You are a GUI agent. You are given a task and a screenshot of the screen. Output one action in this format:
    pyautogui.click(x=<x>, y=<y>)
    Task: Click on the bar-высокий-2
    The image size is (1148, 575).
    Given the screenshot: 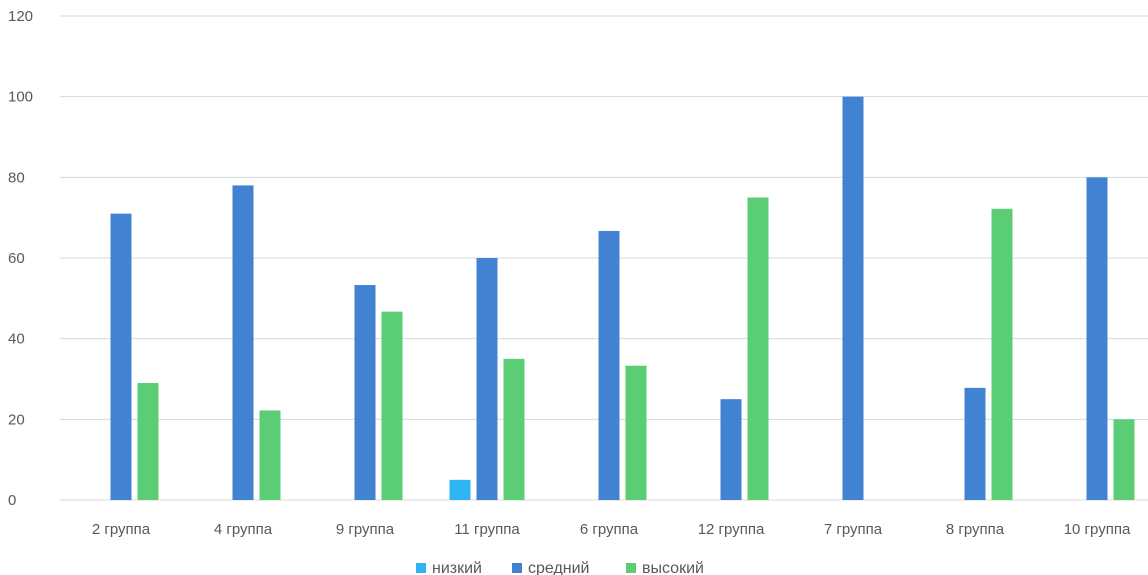 What is the action you would take?
    pyautogui.click(x=270, y=455)
    